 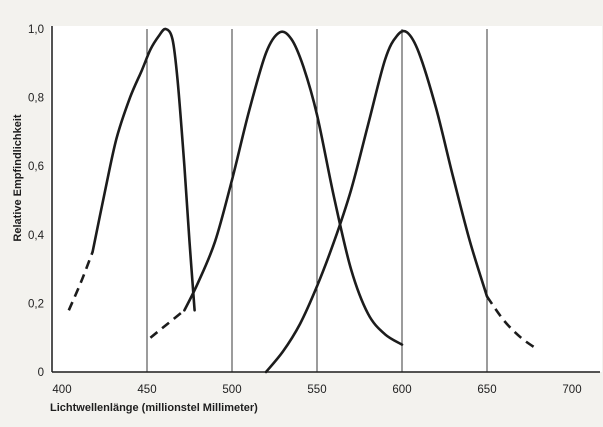 I want to click on x-tick-label: 600, so click(x=401, y=390).